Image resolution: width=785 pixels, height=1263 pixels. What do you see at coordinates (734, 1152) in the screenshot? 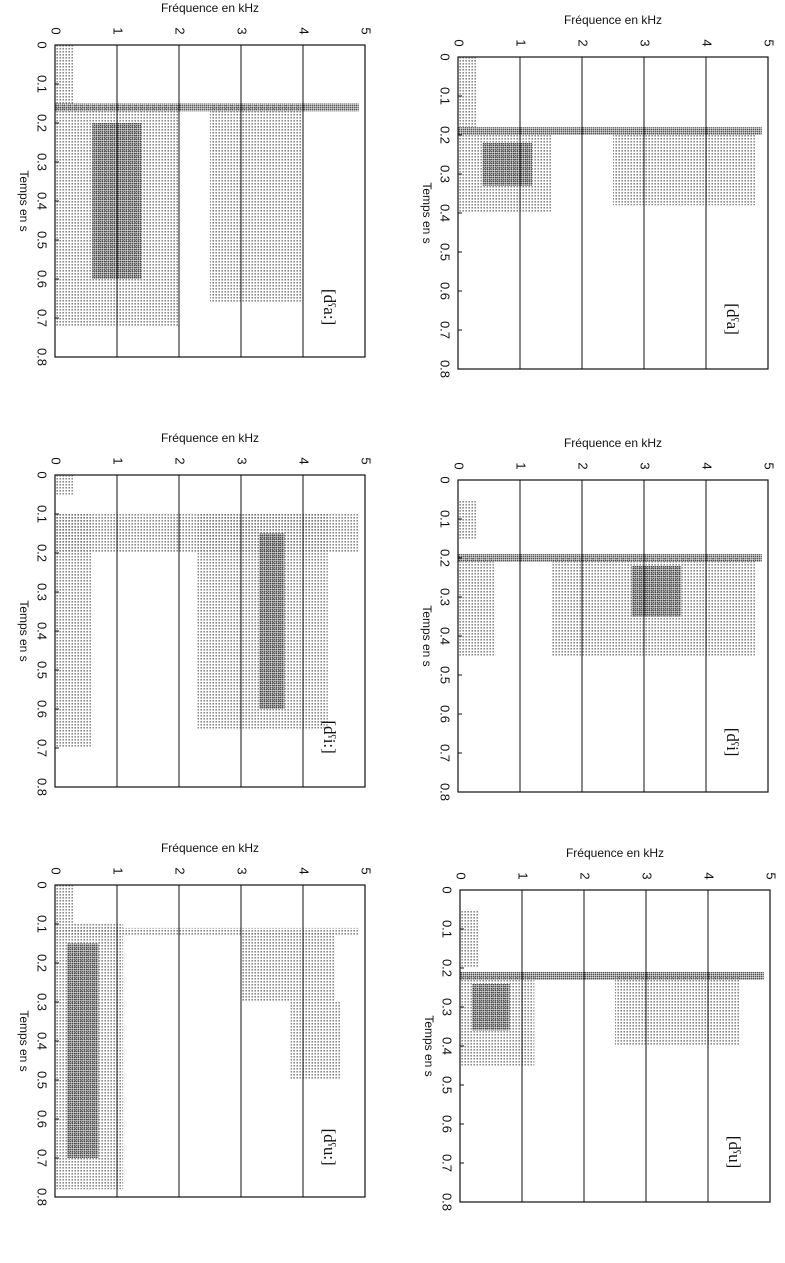
I see `panel-label: [dˤu]` at bounding box center [734, 1152].